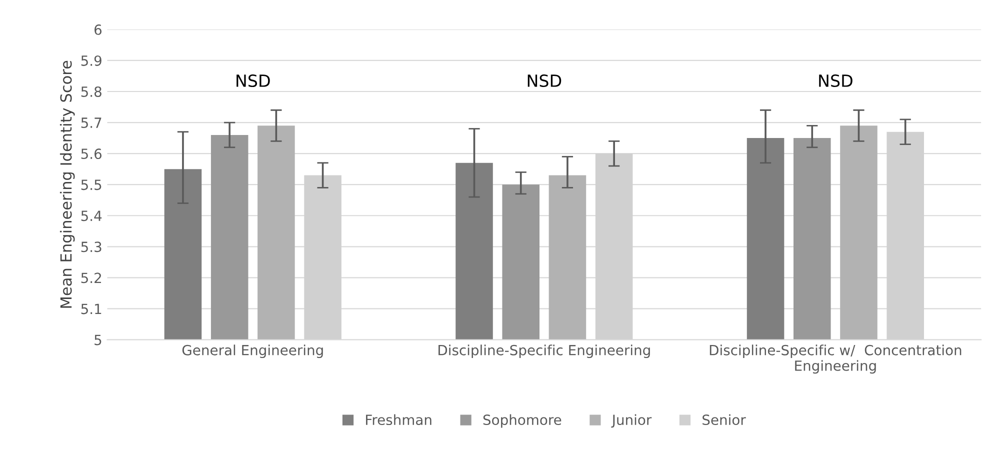 Image resolution: width=993 pixels, height=453 pixels. What do you see at coordinates (98, 340) in the screenshot?
I see `y-tick-label: 5` at bounding box center [98, 340].